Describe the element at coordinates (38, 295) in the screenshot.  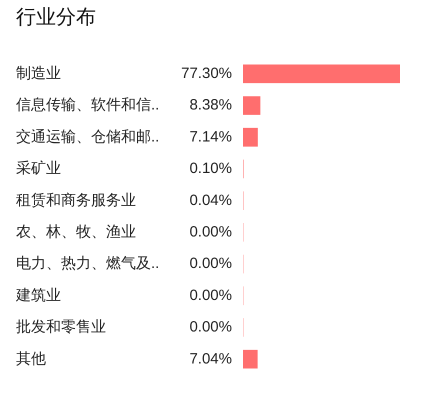
I see `y-tick-label: 建筑业` at that location.